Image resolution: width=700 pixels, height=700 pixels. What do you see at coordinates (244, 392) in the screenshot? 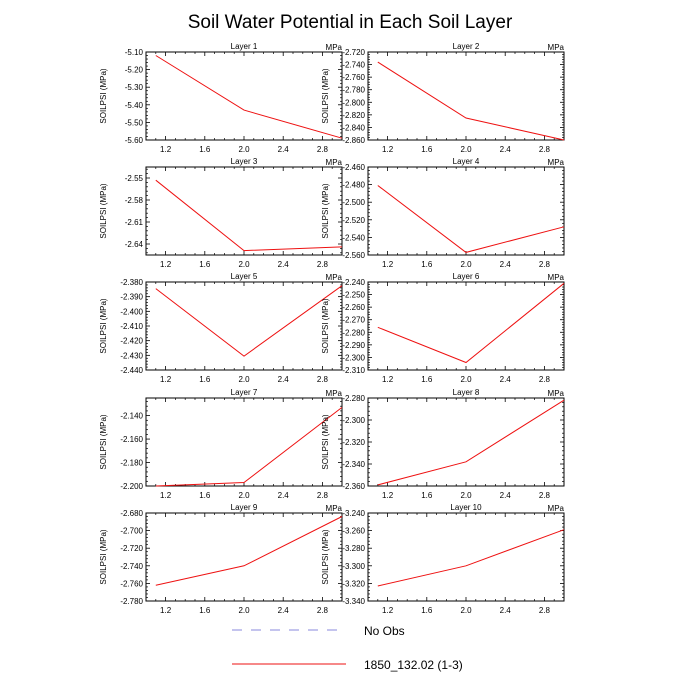
I see `panel-title: Layer 7` at bounding box center [244, 392].